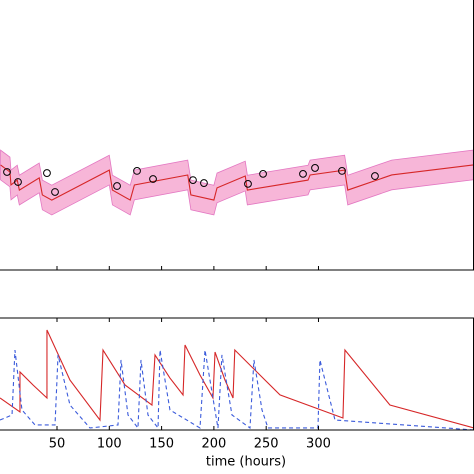 The width and height of the screenshot is (474, 474). I want to click on data-line, so click(237, 182).